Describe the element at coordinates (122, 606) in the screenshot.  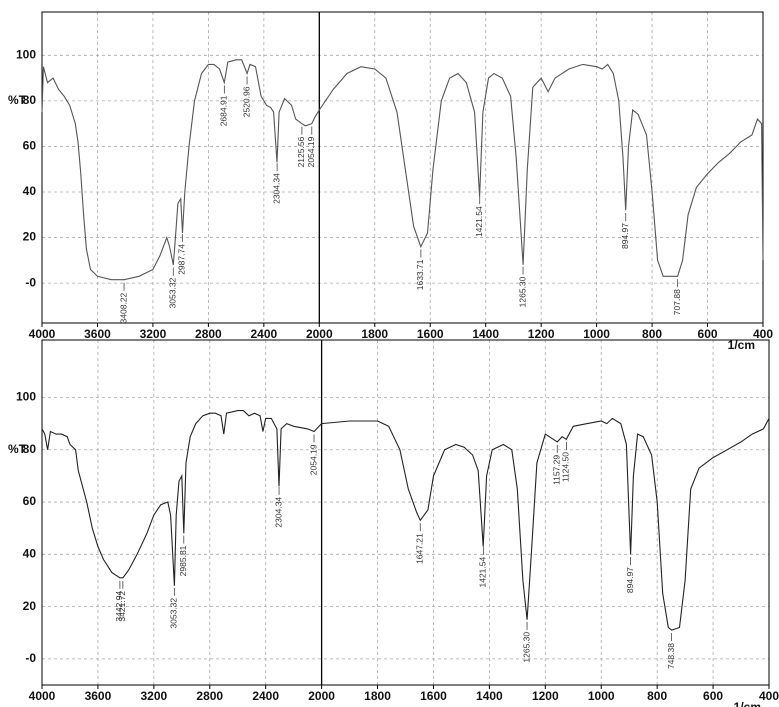
I see `peak-label: 3421.72` at that location.